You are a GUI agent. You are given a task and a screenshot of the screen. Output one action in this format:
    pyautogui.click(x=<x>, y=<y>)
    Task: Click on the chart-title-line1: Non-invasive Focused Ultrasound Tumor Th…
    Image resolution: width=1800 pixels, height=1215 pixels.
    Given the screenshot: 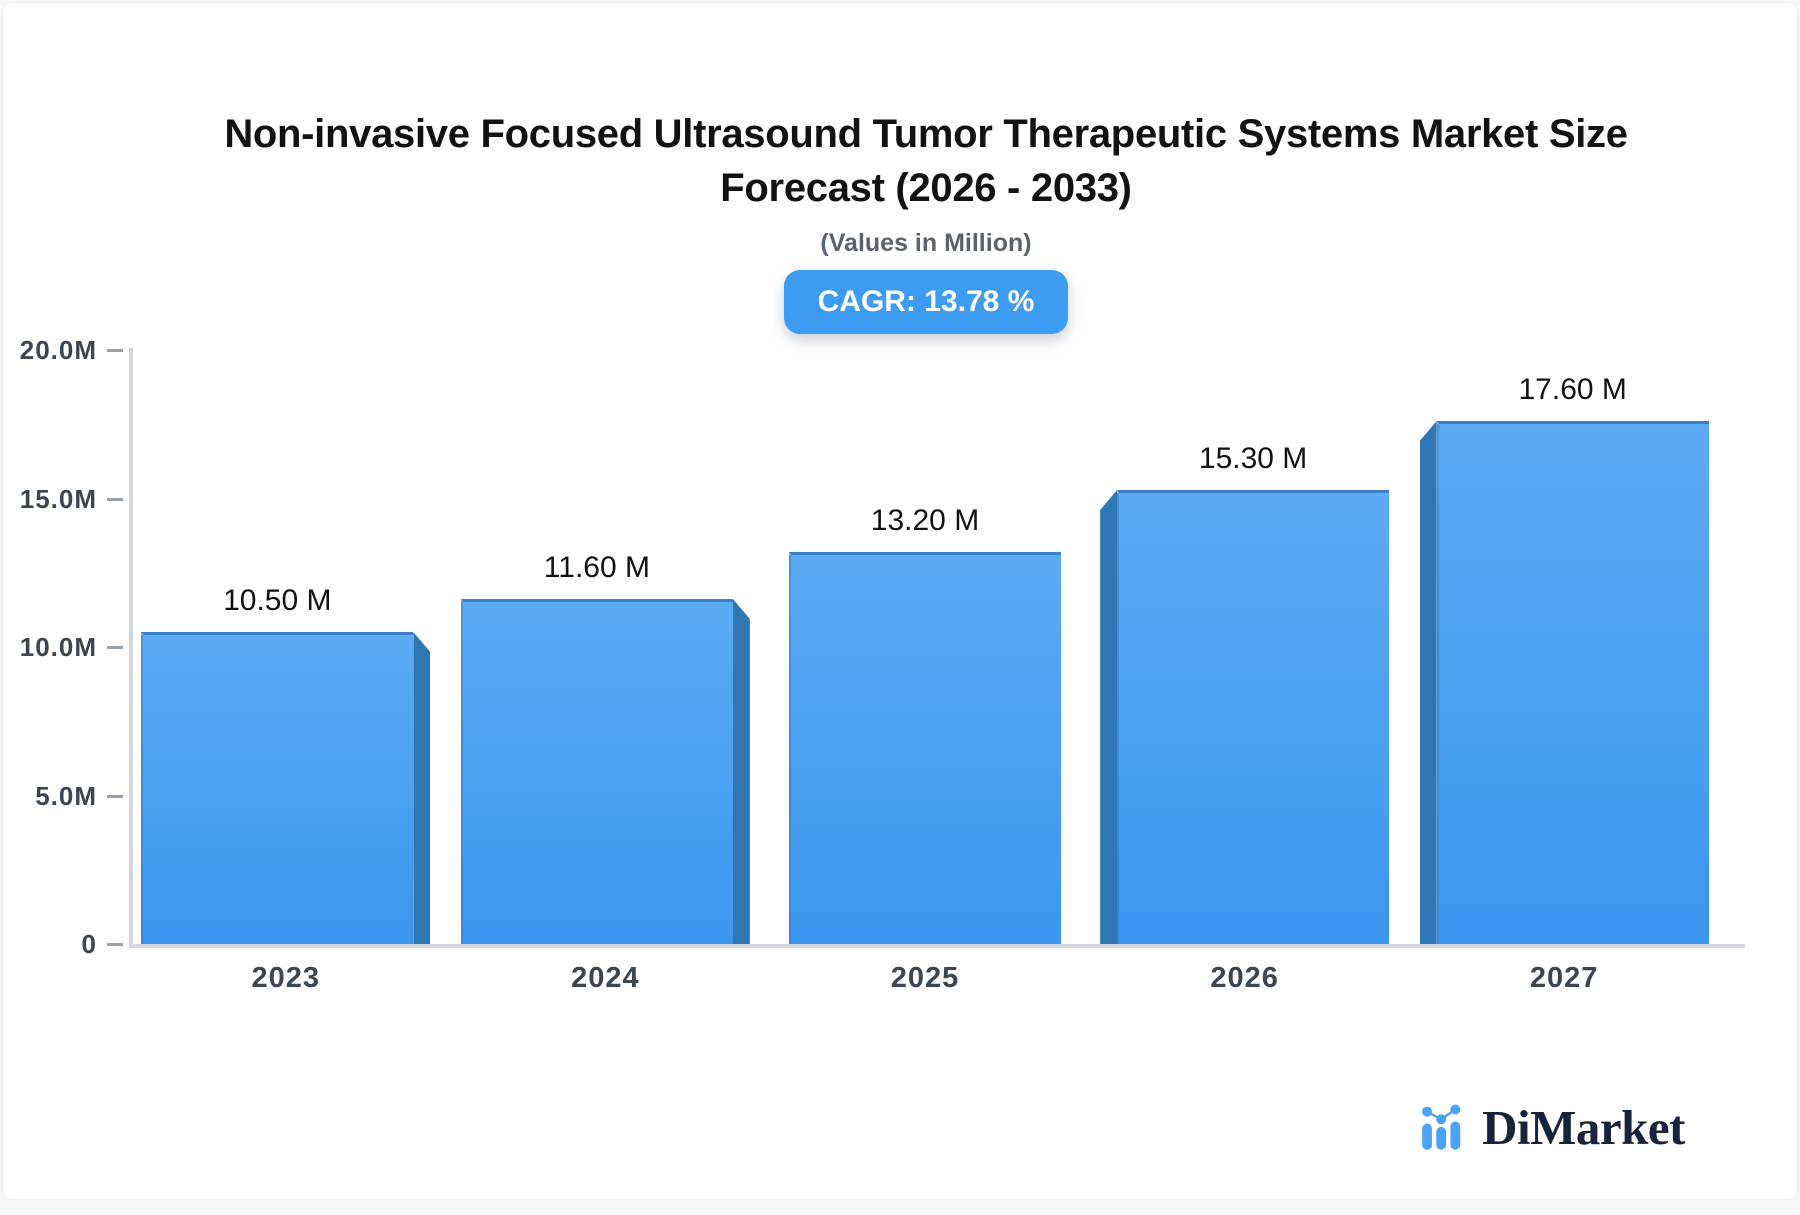 What is the action you would take?
    pyautogui.click(x=926, y=134)
    